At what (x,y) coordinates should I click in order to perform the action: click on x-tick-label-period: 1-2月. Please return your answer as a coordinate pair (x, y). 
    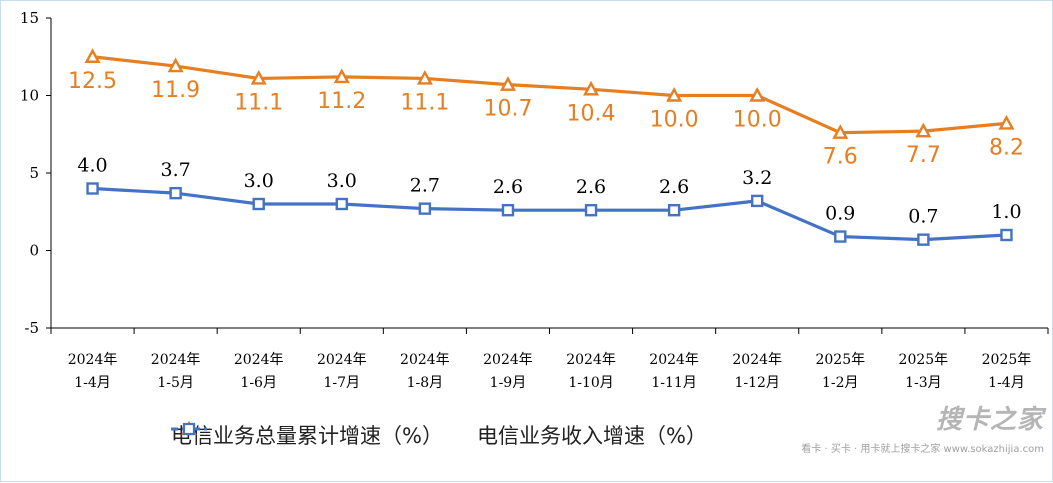
    Looking at the image, I should click on (840, 383).